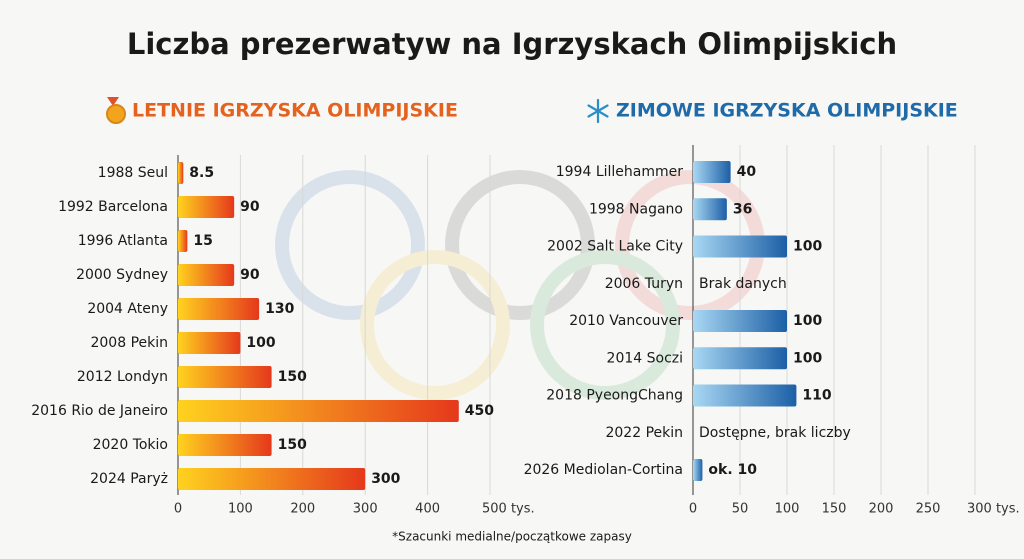  I want to click on subtitle: LETNIE IGRZYSKA OLIMPIJSKIE, so click(295, 111).